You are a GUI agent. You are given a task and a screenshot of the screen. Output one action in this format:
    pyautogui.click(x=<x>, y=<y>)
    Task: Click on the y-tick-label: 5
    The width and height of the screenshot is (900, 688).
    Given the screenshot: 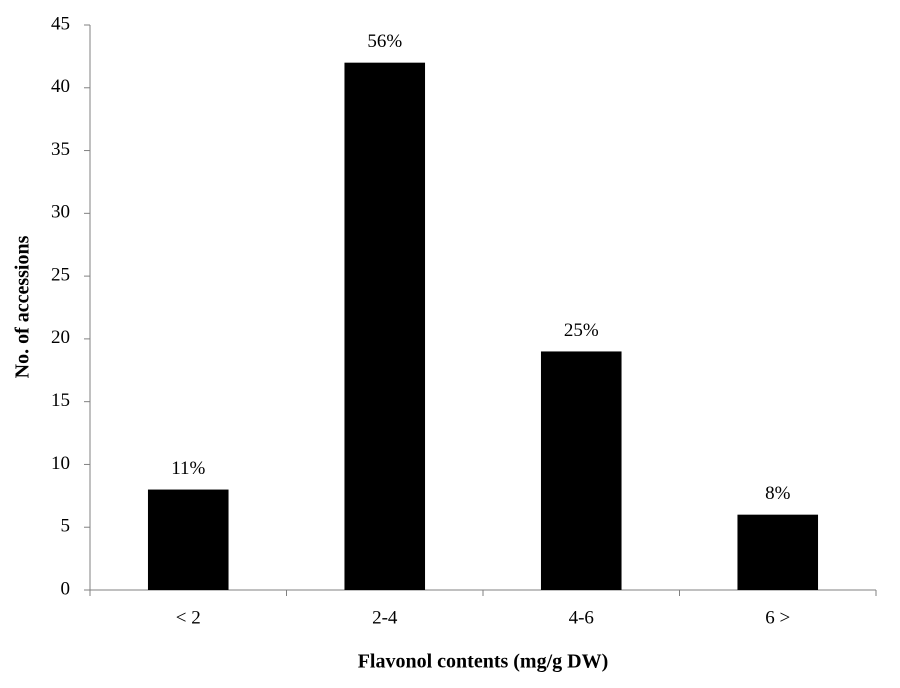 What is the action you would take?
    pyautogui.click(x=66, y=526)
    